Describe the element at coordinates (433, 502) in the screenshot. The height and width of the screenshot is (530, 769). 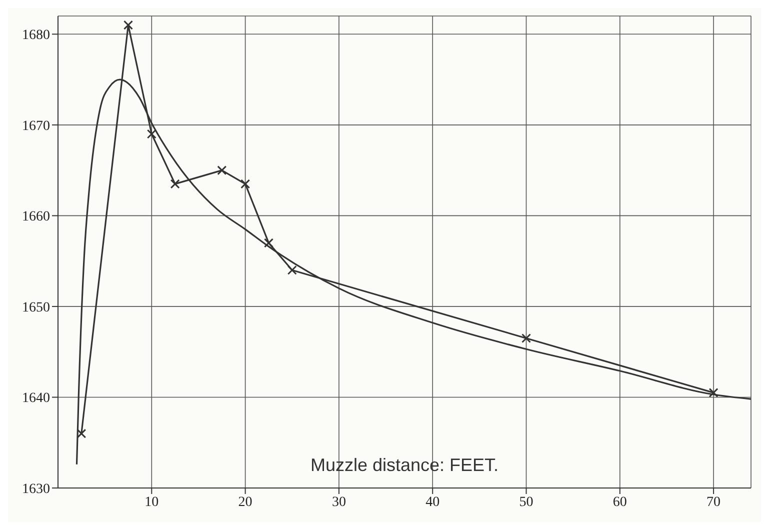
I see `x-tick-label: 40` at that location.